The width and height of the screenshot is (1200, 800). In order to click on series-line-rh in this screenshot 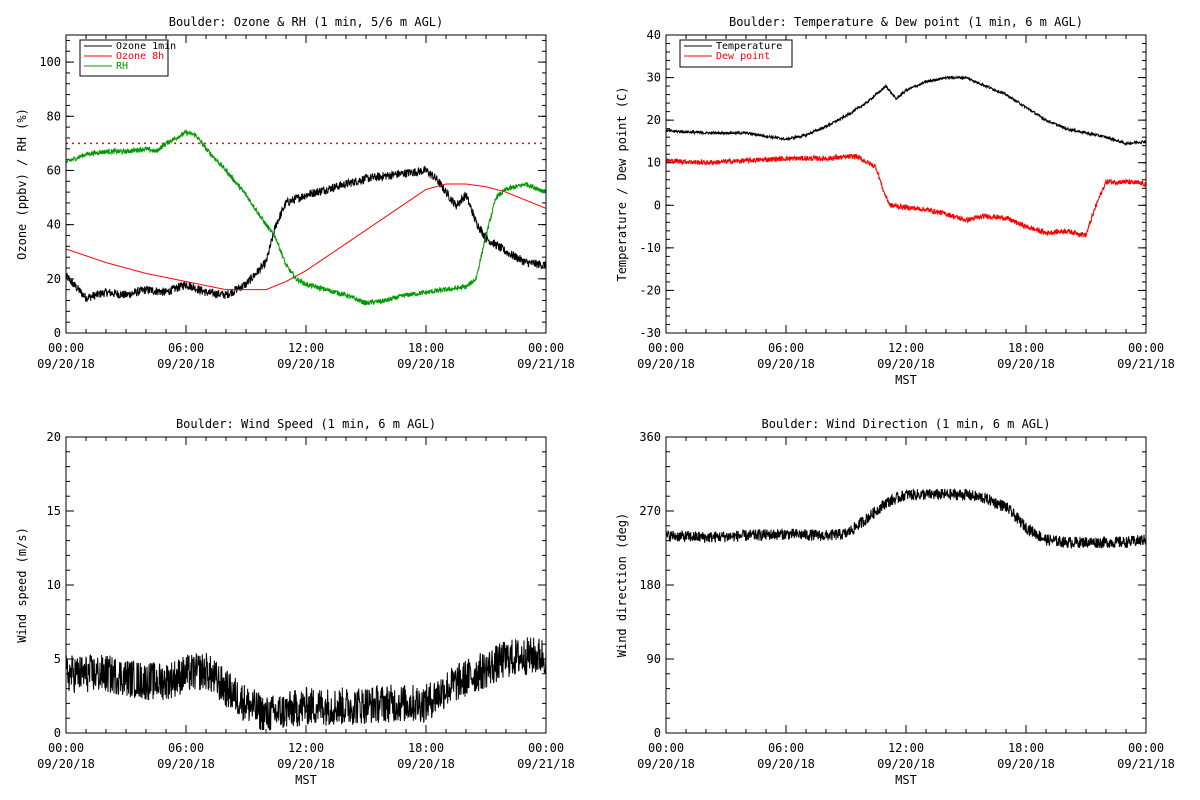, I will do `click(306, 217)`.